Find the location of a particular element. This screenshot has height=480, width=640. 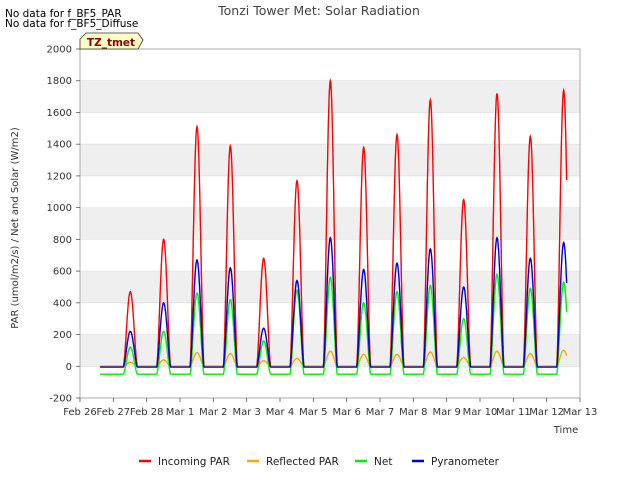

legend-label: Pyranometer is located at coordinates (465, 462).